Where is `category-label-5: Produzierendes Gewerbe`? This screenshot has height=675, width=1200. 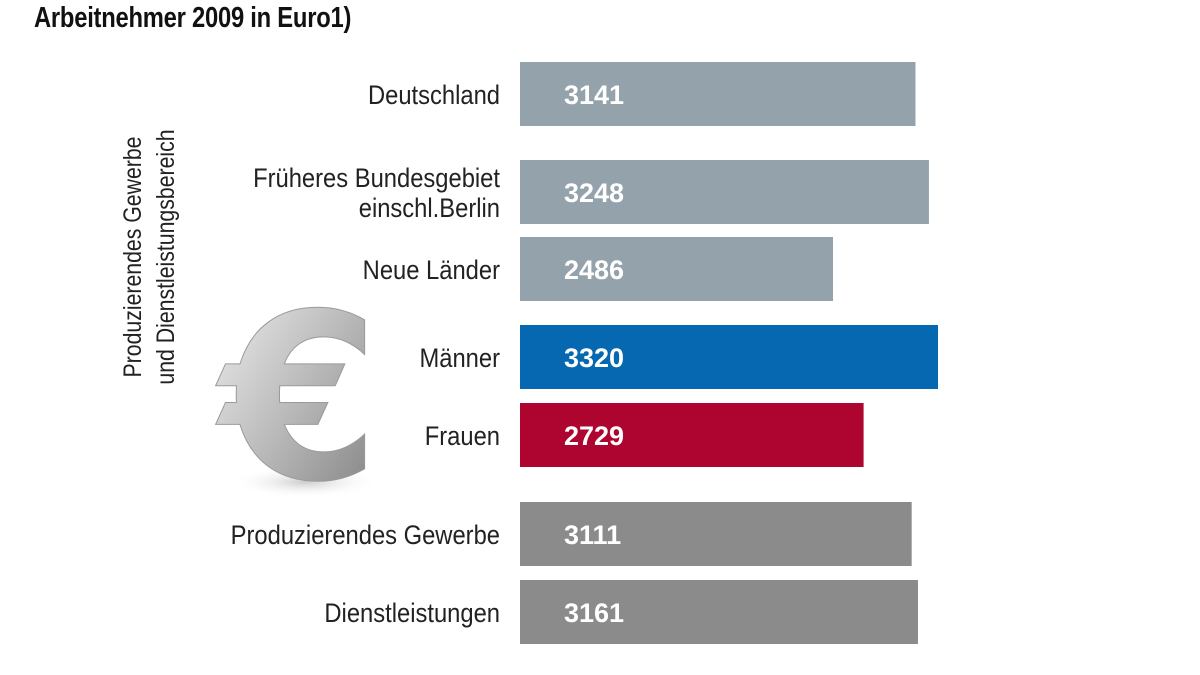 category-label-5: Produzierendes Gewerbe is located at coordinates (365, 536).